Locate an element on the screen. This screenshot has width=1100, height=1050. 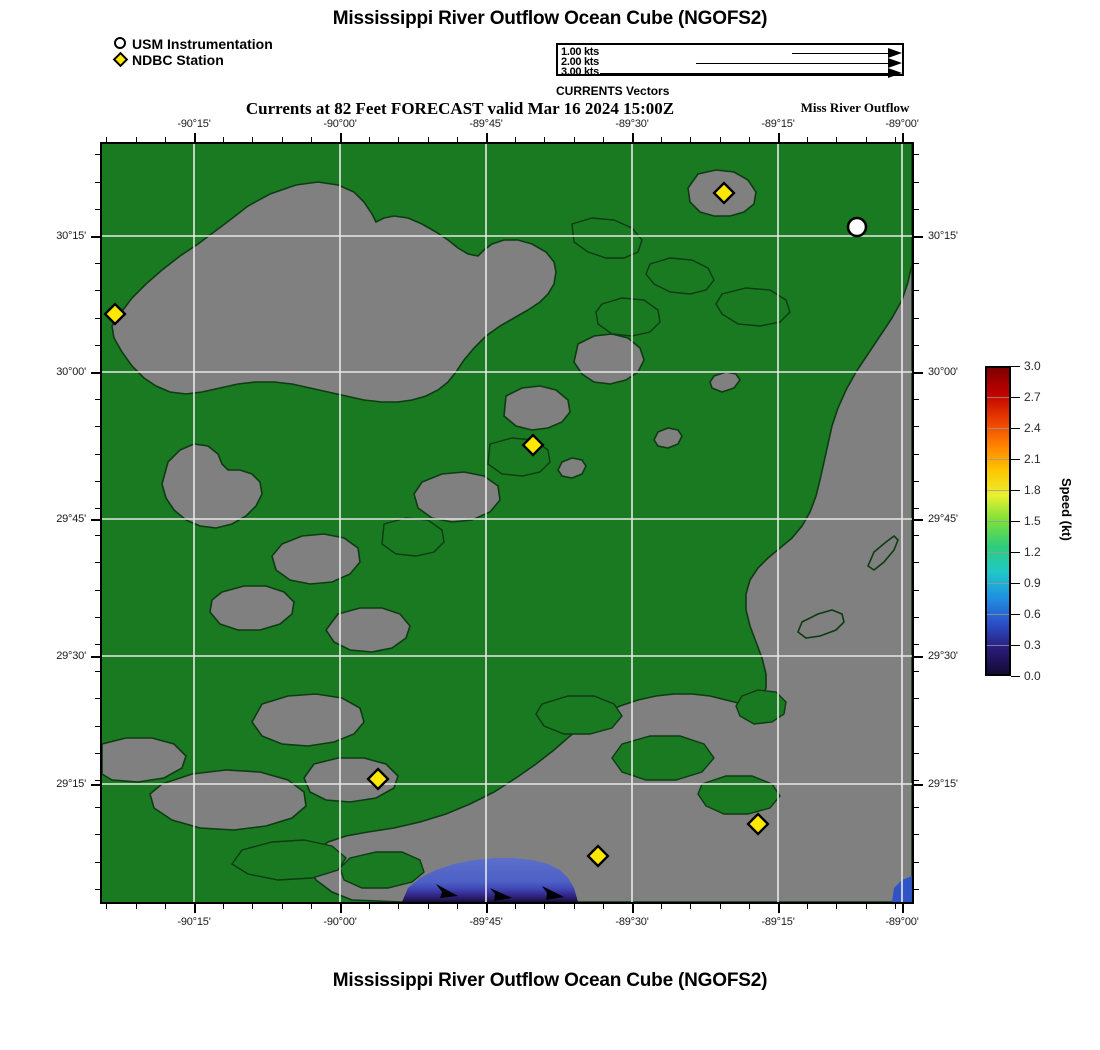
lon-tick-label: -90°15' is located at coordinates (194, 124).